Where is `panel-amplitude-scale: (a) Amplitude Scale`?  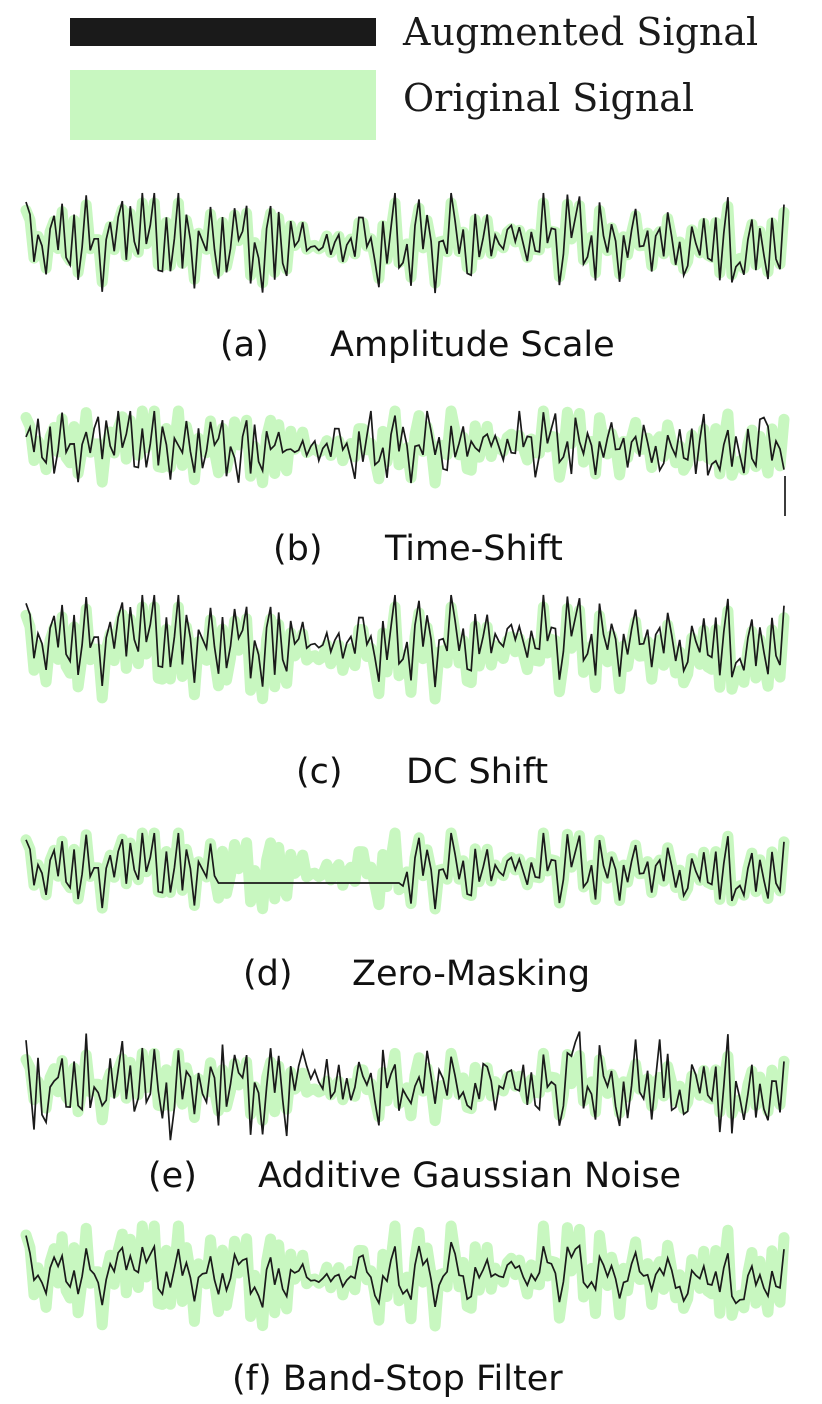 panel-amplitude-scale: (a) Amplitude Scale is located at coordinates (405, 278).